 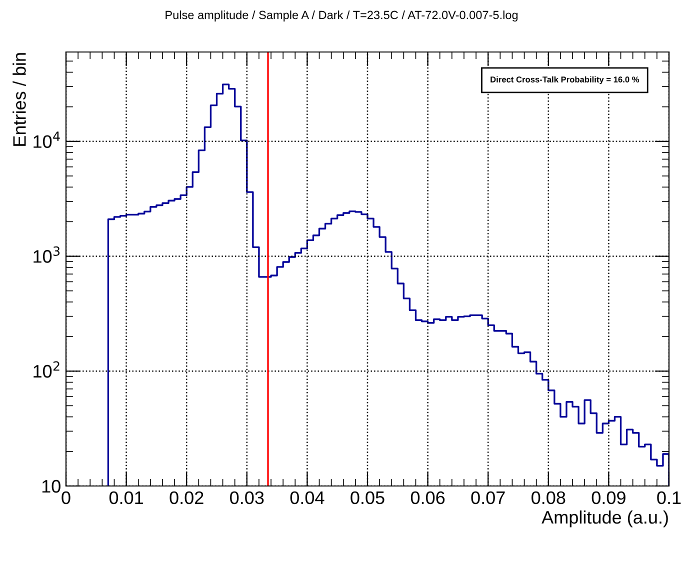 I want to click on x-tick-label: 0.07, so click(x=488, y=497).